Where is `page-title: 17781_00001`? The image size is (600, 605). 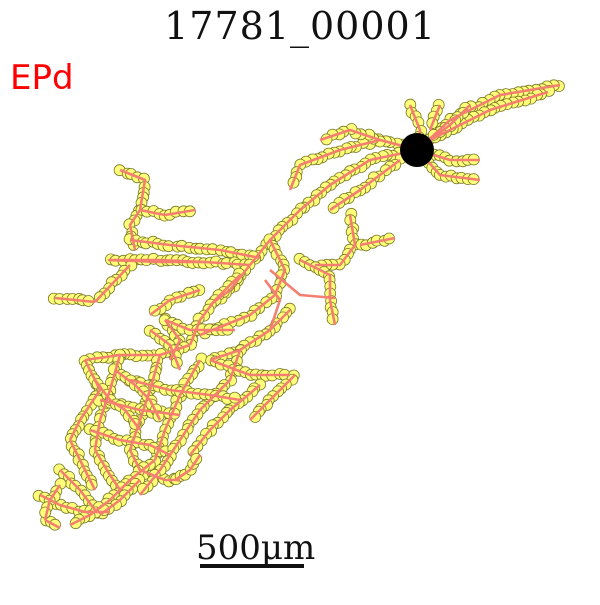
page-title: 17781_00001 is located at coordinates (300, 26).